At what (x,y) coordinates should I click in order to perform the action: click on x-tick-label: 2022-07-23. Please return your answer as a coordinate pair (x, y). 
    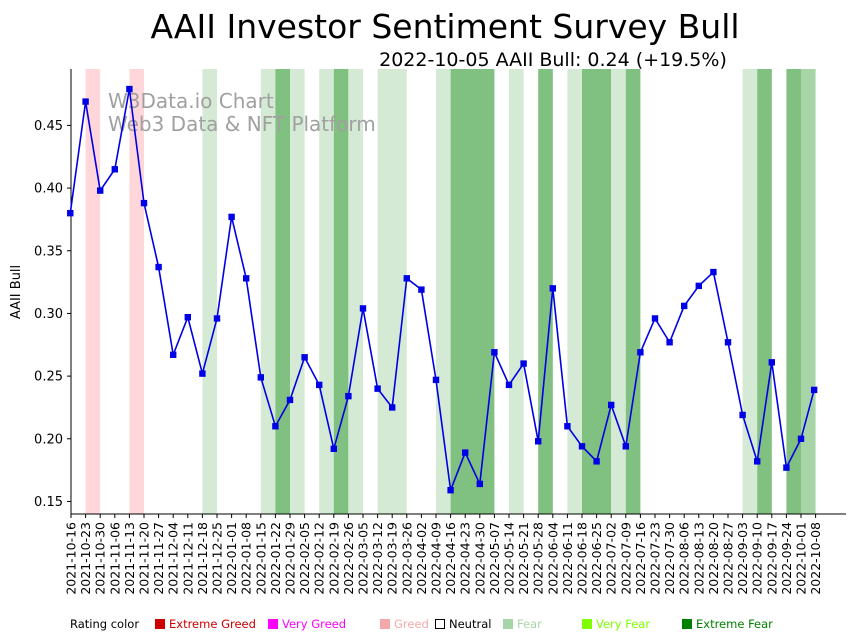
    Looking at the image, I should click on (655, 558).